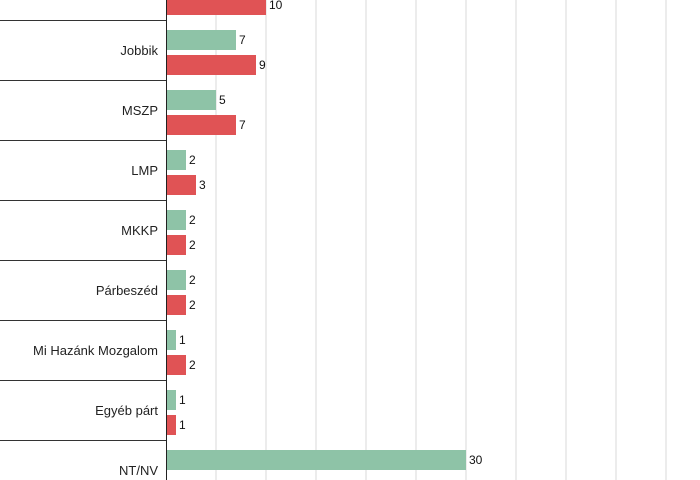 The image size is (700, 480). What do you see at coordinates (202, 185) in the screenshot?
I see `bar-value-label: 3` at bounding box center [202, 185].